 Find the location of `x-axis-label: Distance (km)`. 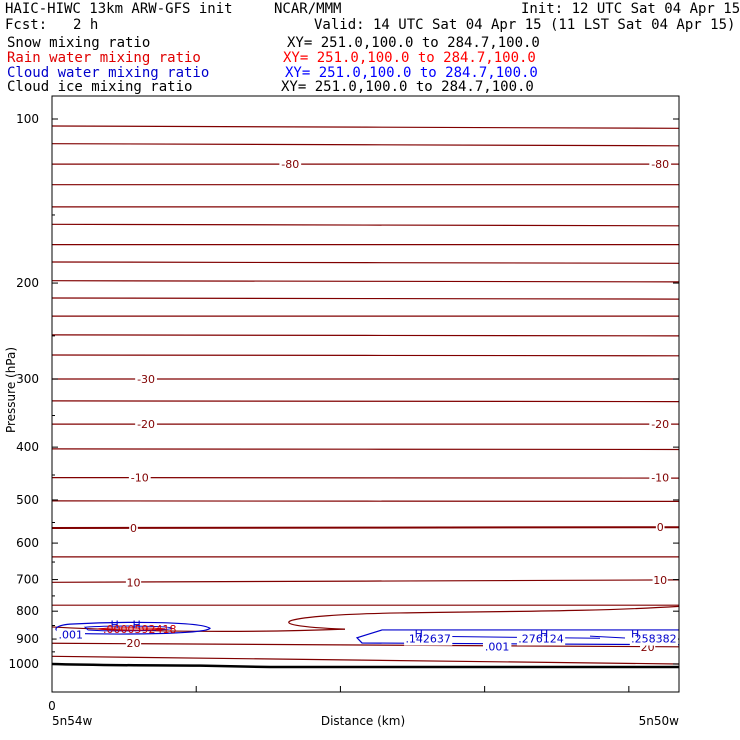

x-axis-label: Distance (km) is located at coordinates (363, 721).